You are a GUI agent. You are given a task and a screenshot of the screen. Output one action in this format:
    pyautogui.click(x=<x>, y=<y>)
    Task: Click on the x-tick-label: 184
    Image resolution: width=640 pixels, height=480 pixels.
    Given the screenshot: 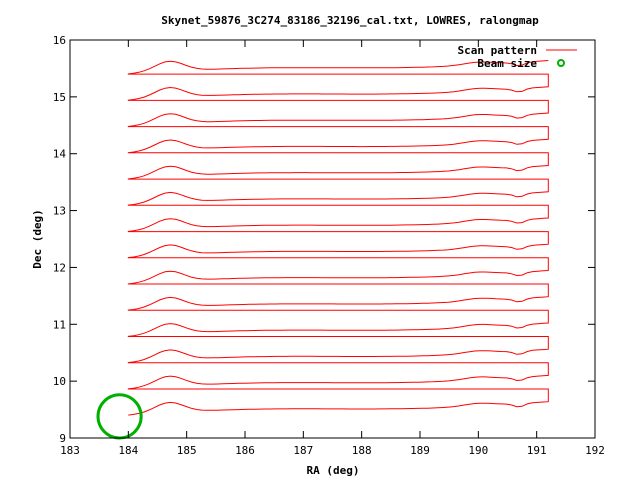 What is the action you would take?
    pyautogui.click(x=128, y=450)
    